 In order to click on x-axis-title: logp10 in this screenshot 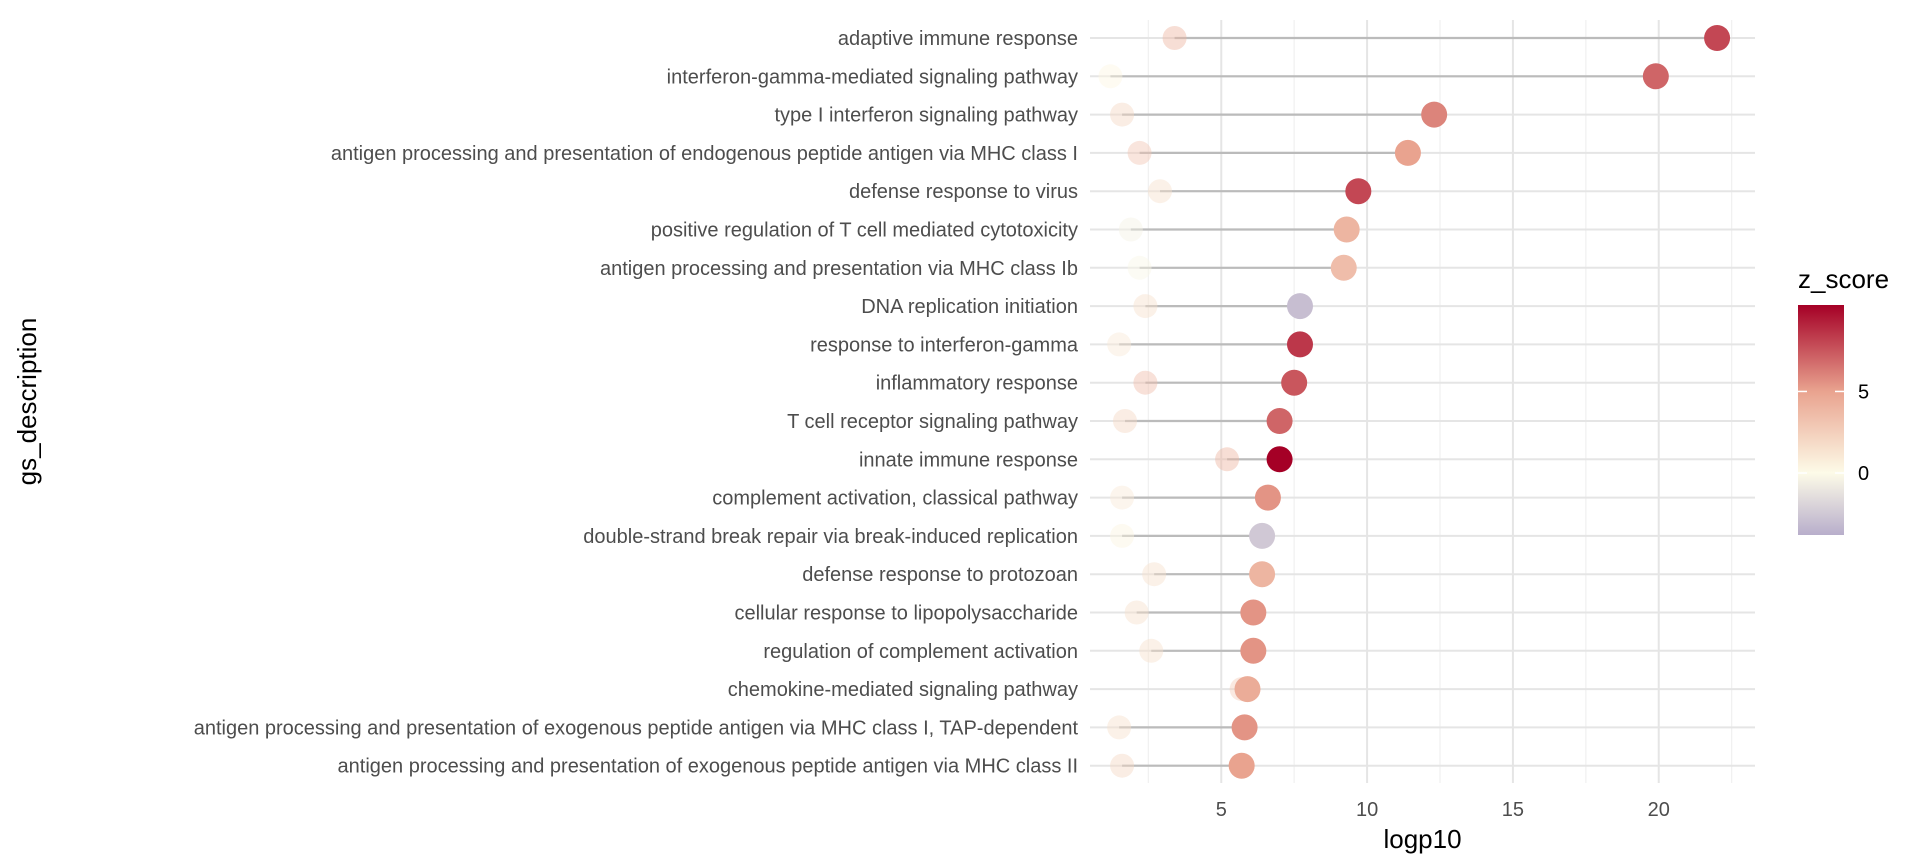, I will do `click(1422, 839)`.